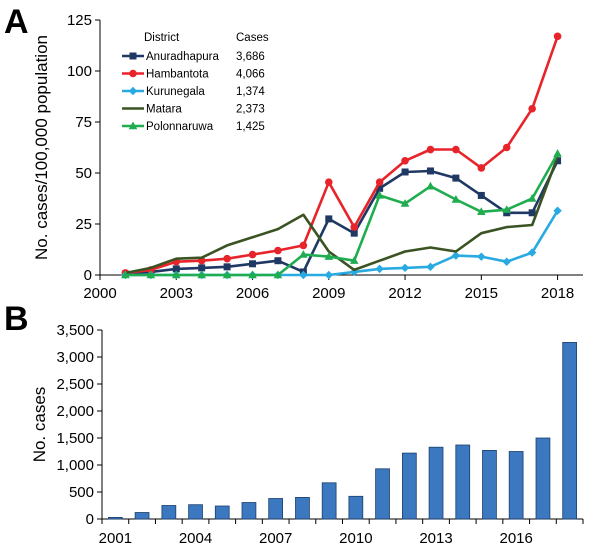 This screenshot has height=556, width=600. What do you see at coordinates (463, 482) in the screenshot?
I see `bar-2014` at bounding box center [463, 482].